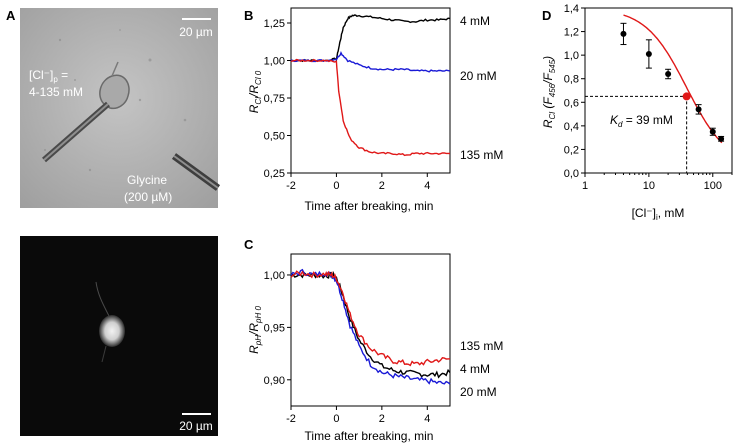 This screenshot has height=445, width=744. Describe the element at coordinates (571, 9) in the screenshot. I see `y-tick-label: 1,4` at that location.